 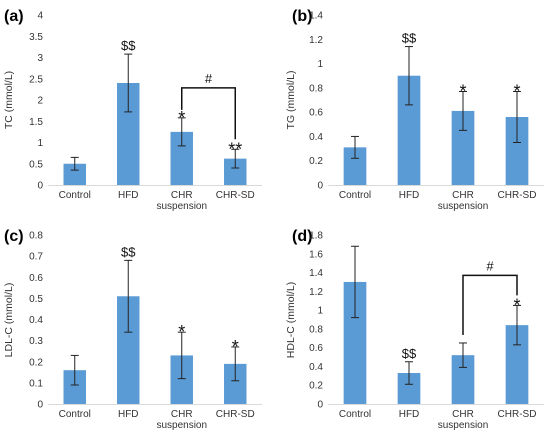 I want to click on y-tick-label: 1.8, so click(x=316, y=236).